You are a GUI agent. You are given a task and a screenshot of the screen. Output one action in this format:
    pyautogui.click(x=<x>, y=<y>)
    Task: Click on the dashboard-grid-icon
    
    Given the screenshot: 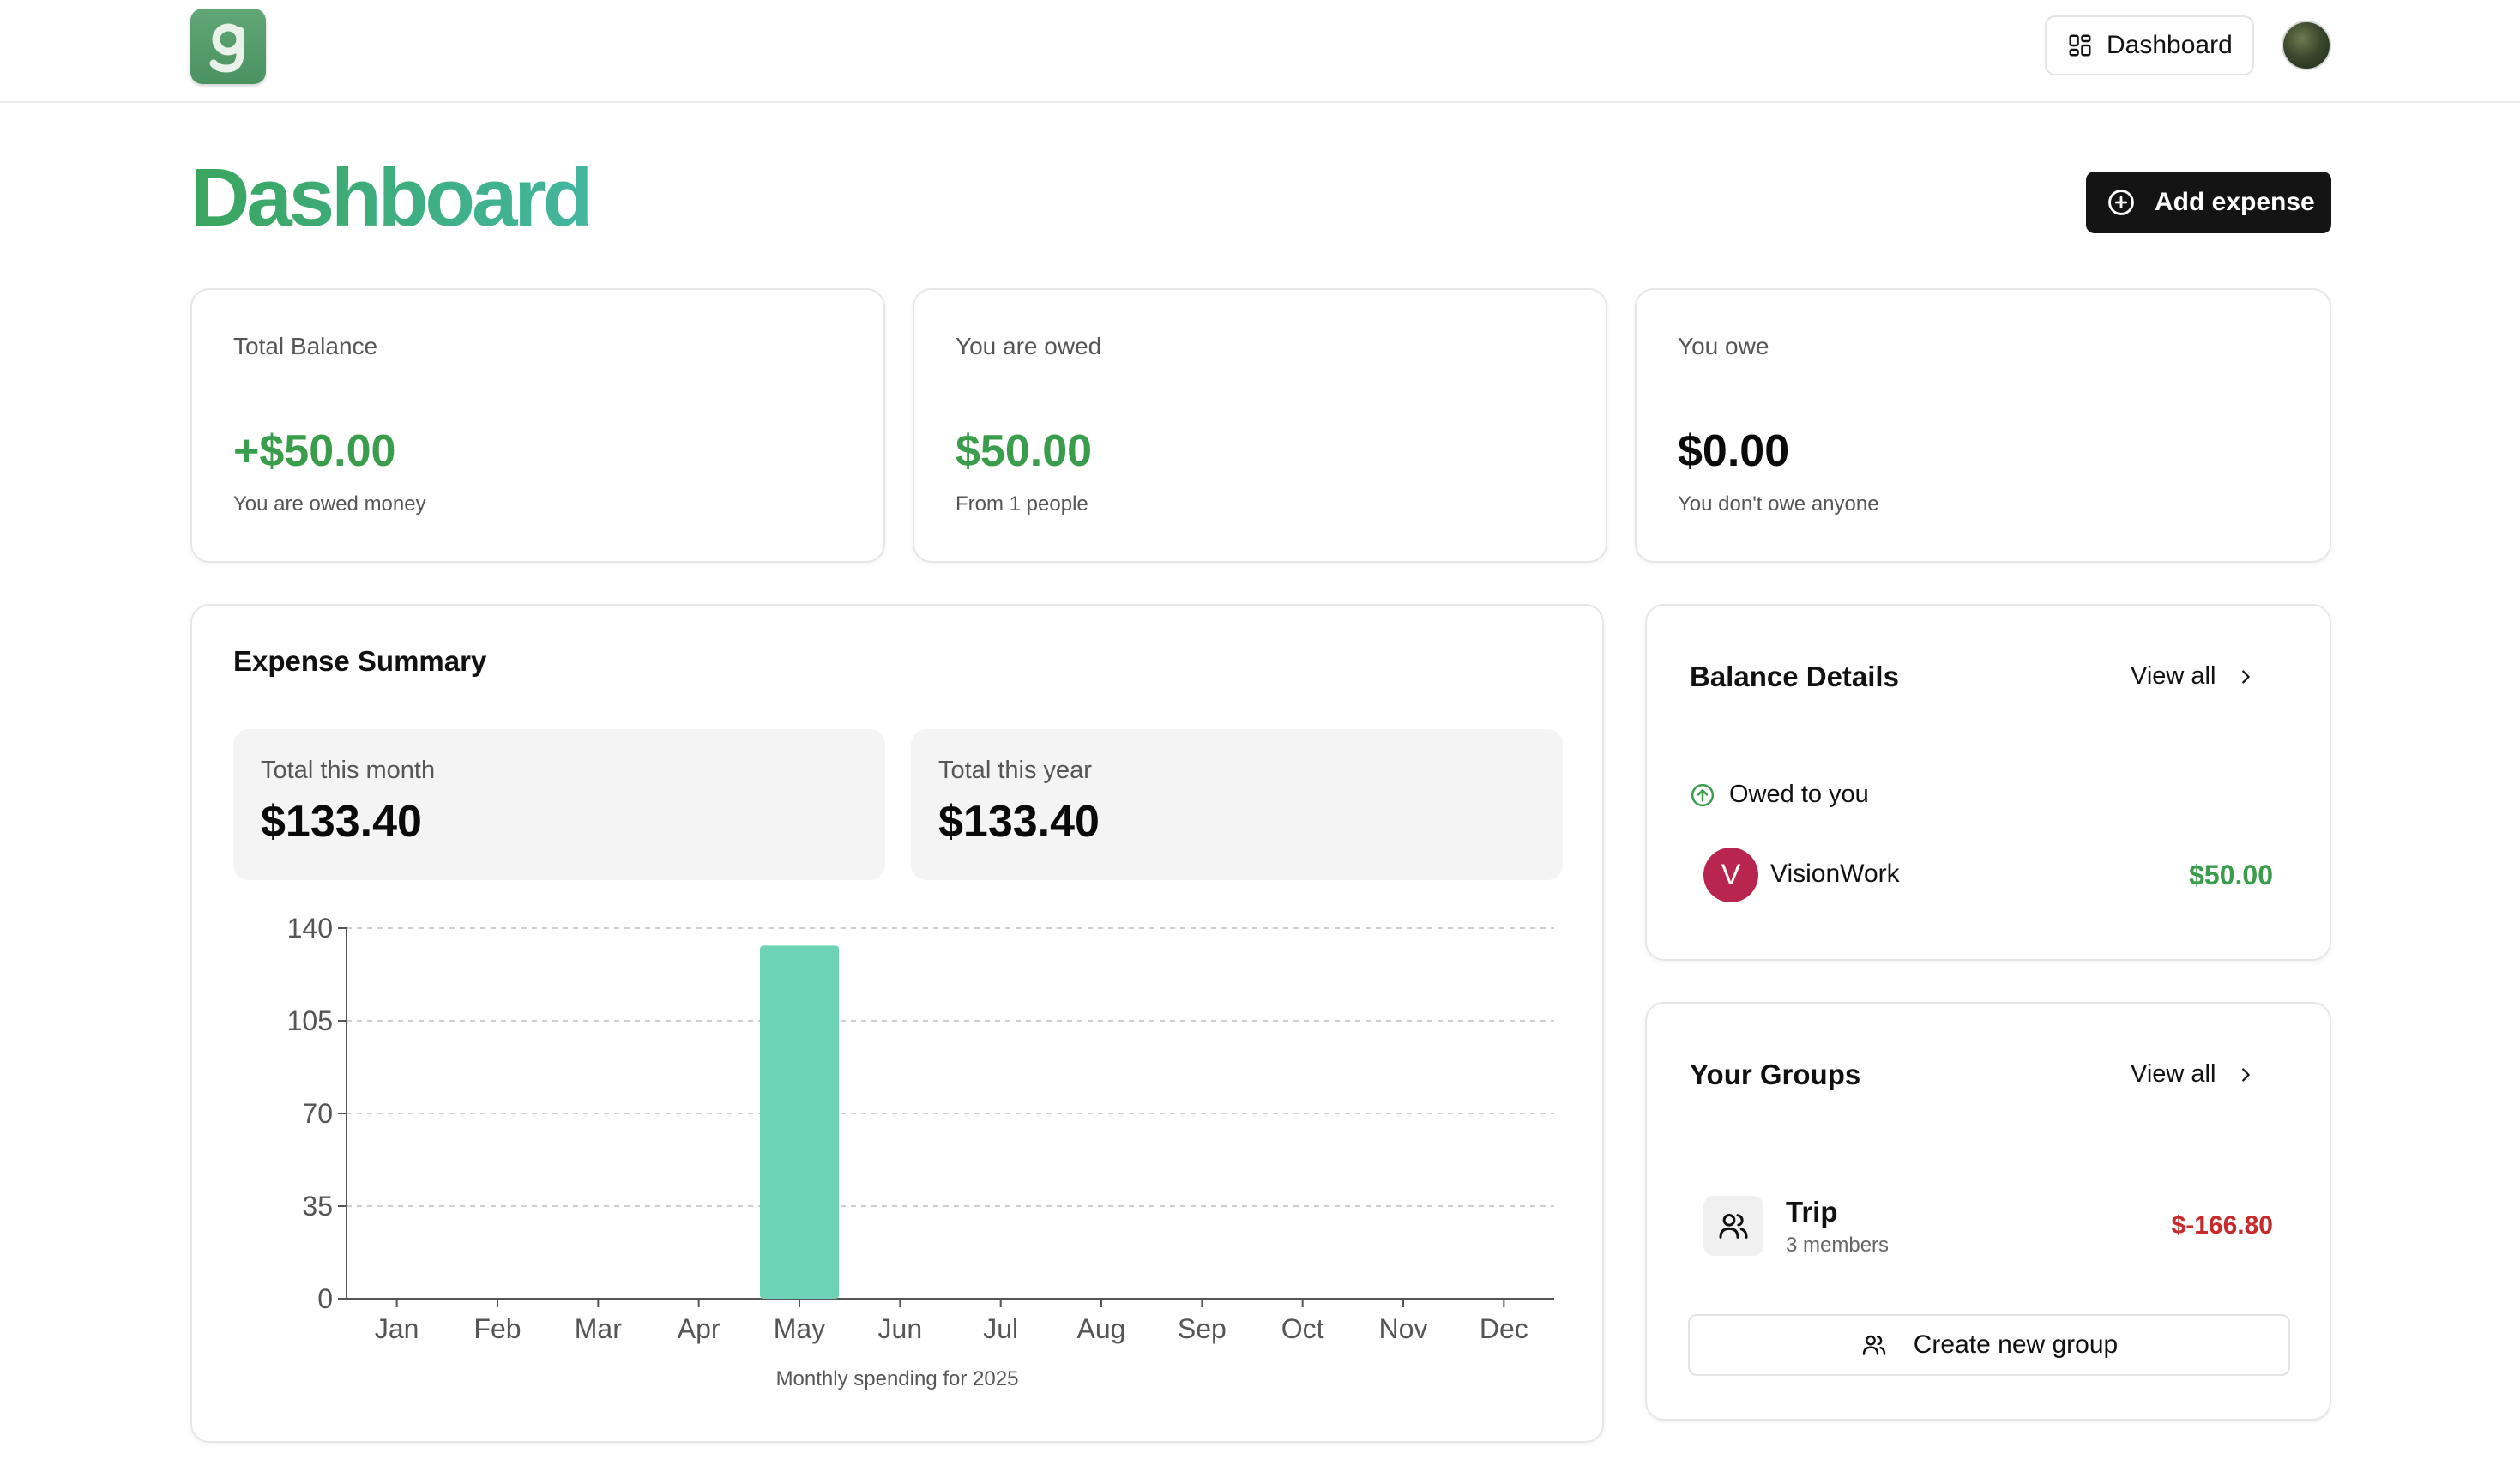 What is the action you would take?
    pyautogui.click(x=2080, y=45)
    